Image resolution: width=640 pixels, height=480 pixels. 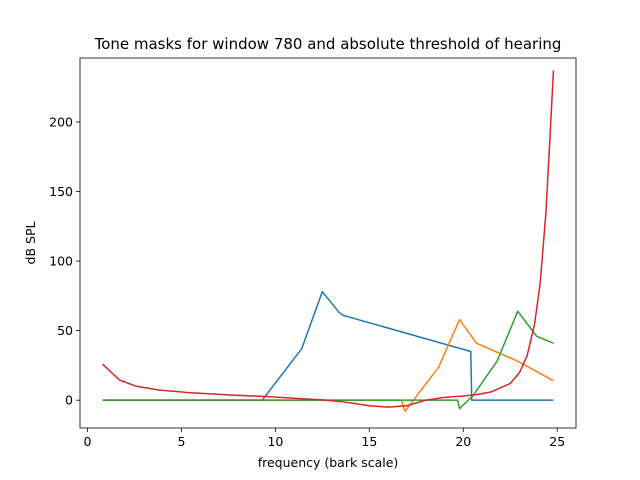 I want to click on y-tick-label: 200, so click(x=61, y=121).